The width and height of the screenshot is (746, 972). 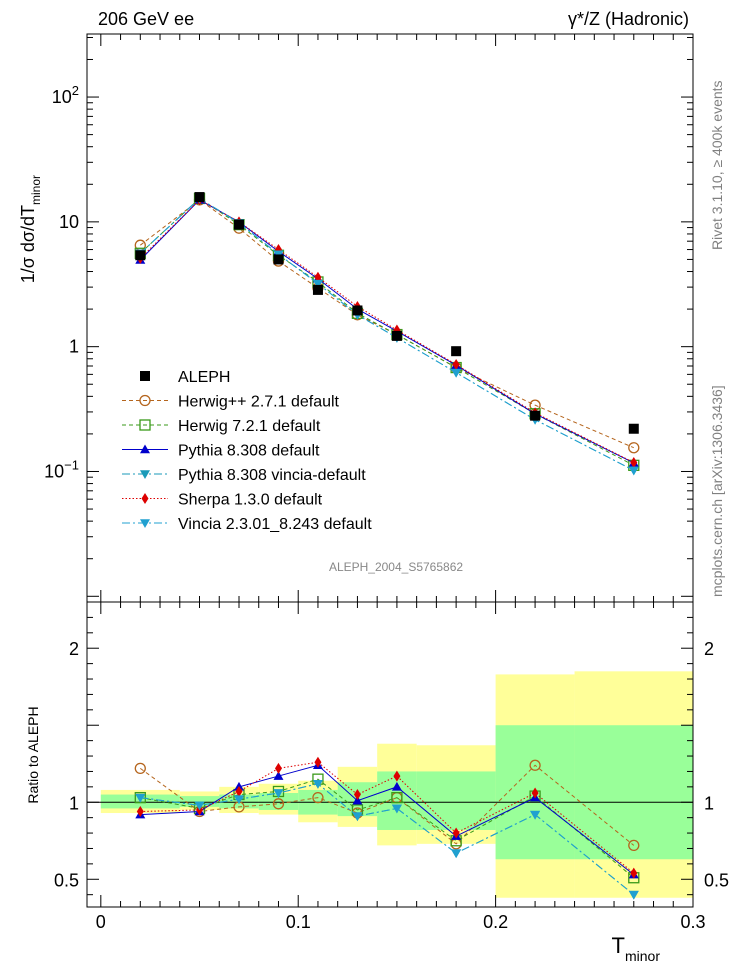 What do you see at coordinates (250, 500) in the screenshot?
I see `legend-label-sherpa: Sherpa 1.3.0 default` at bounding box center [250, 500].